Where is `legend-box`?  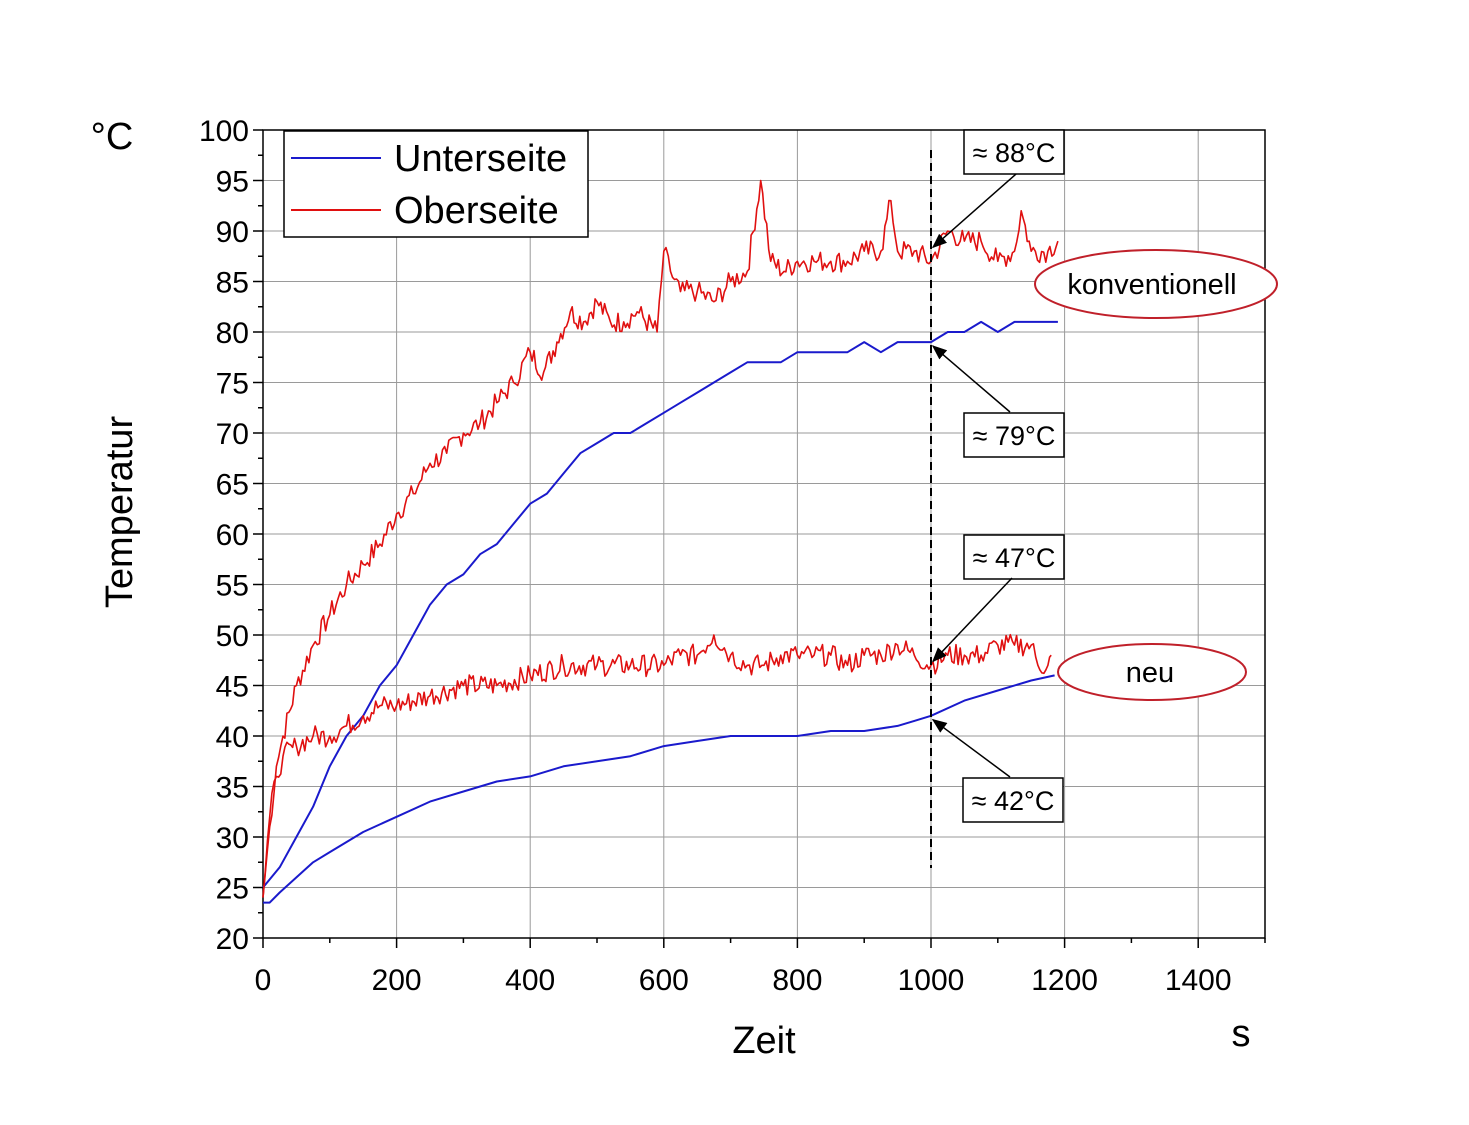 legend-box is located at coordinates (436, 184).